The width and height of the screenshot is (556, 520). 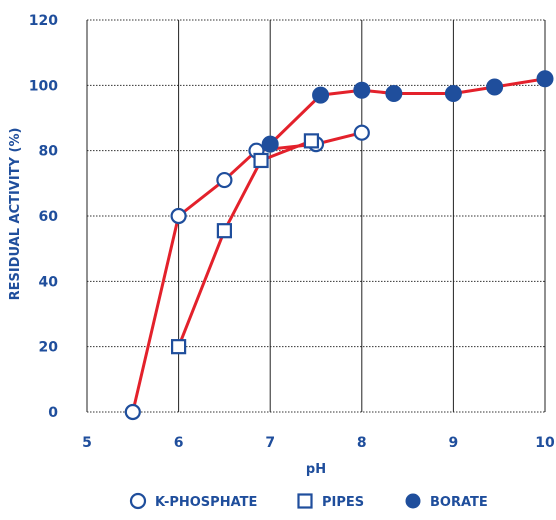 What do you see at coordinates (413, 501) in the screenshot?
I see `legend-marker-filled-circle-icon` at bounding box center [413, 501].